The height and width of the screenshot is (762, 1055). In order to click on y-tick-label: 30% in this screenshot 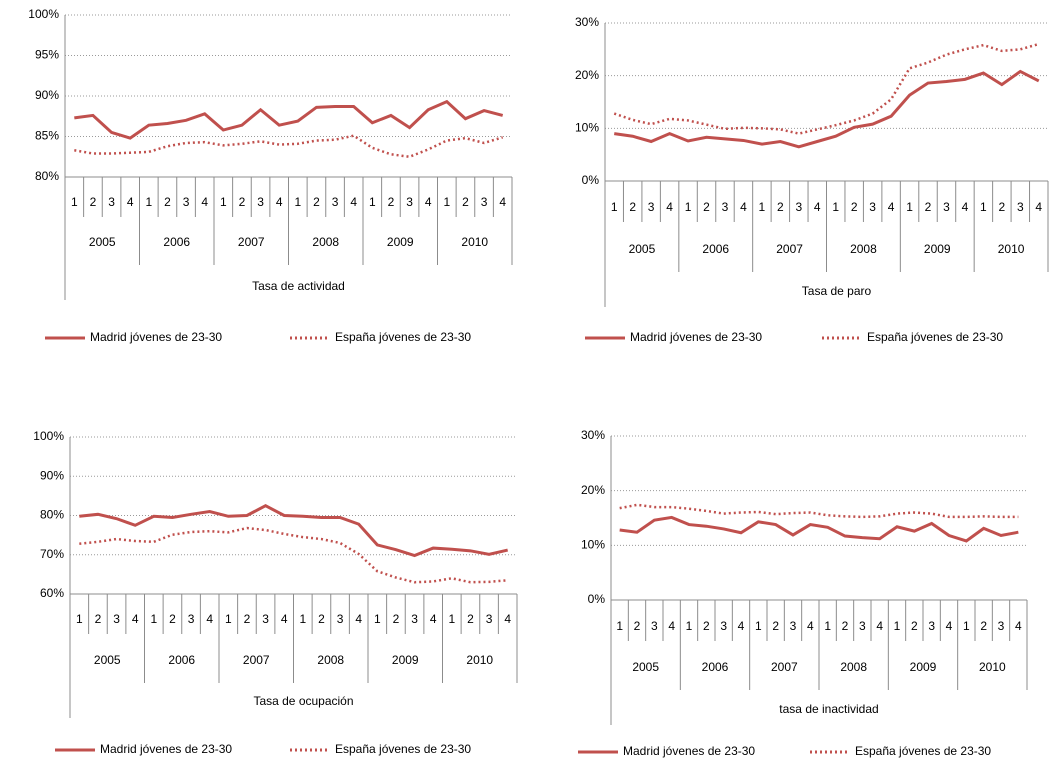, I will do `click(593, 435)`.